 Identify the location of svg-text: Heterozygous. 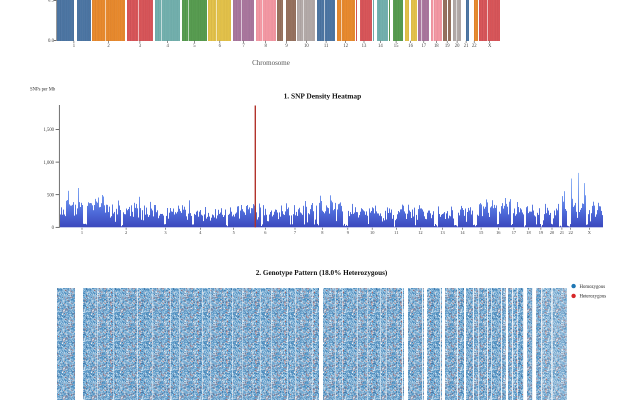
(593, 297).